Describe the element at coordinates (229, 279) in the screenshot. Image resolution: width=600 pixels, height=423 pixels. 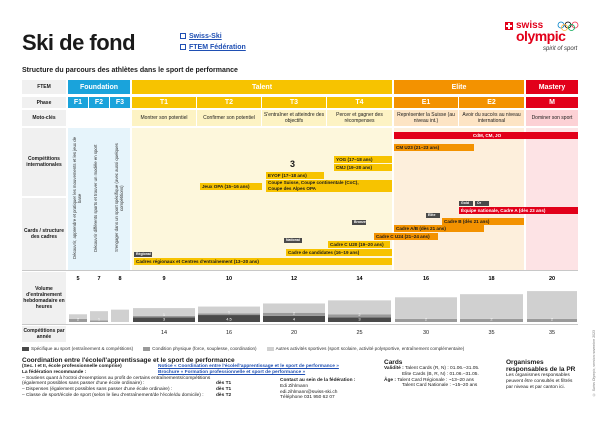
I see `volume-total-label: 10` at that location.